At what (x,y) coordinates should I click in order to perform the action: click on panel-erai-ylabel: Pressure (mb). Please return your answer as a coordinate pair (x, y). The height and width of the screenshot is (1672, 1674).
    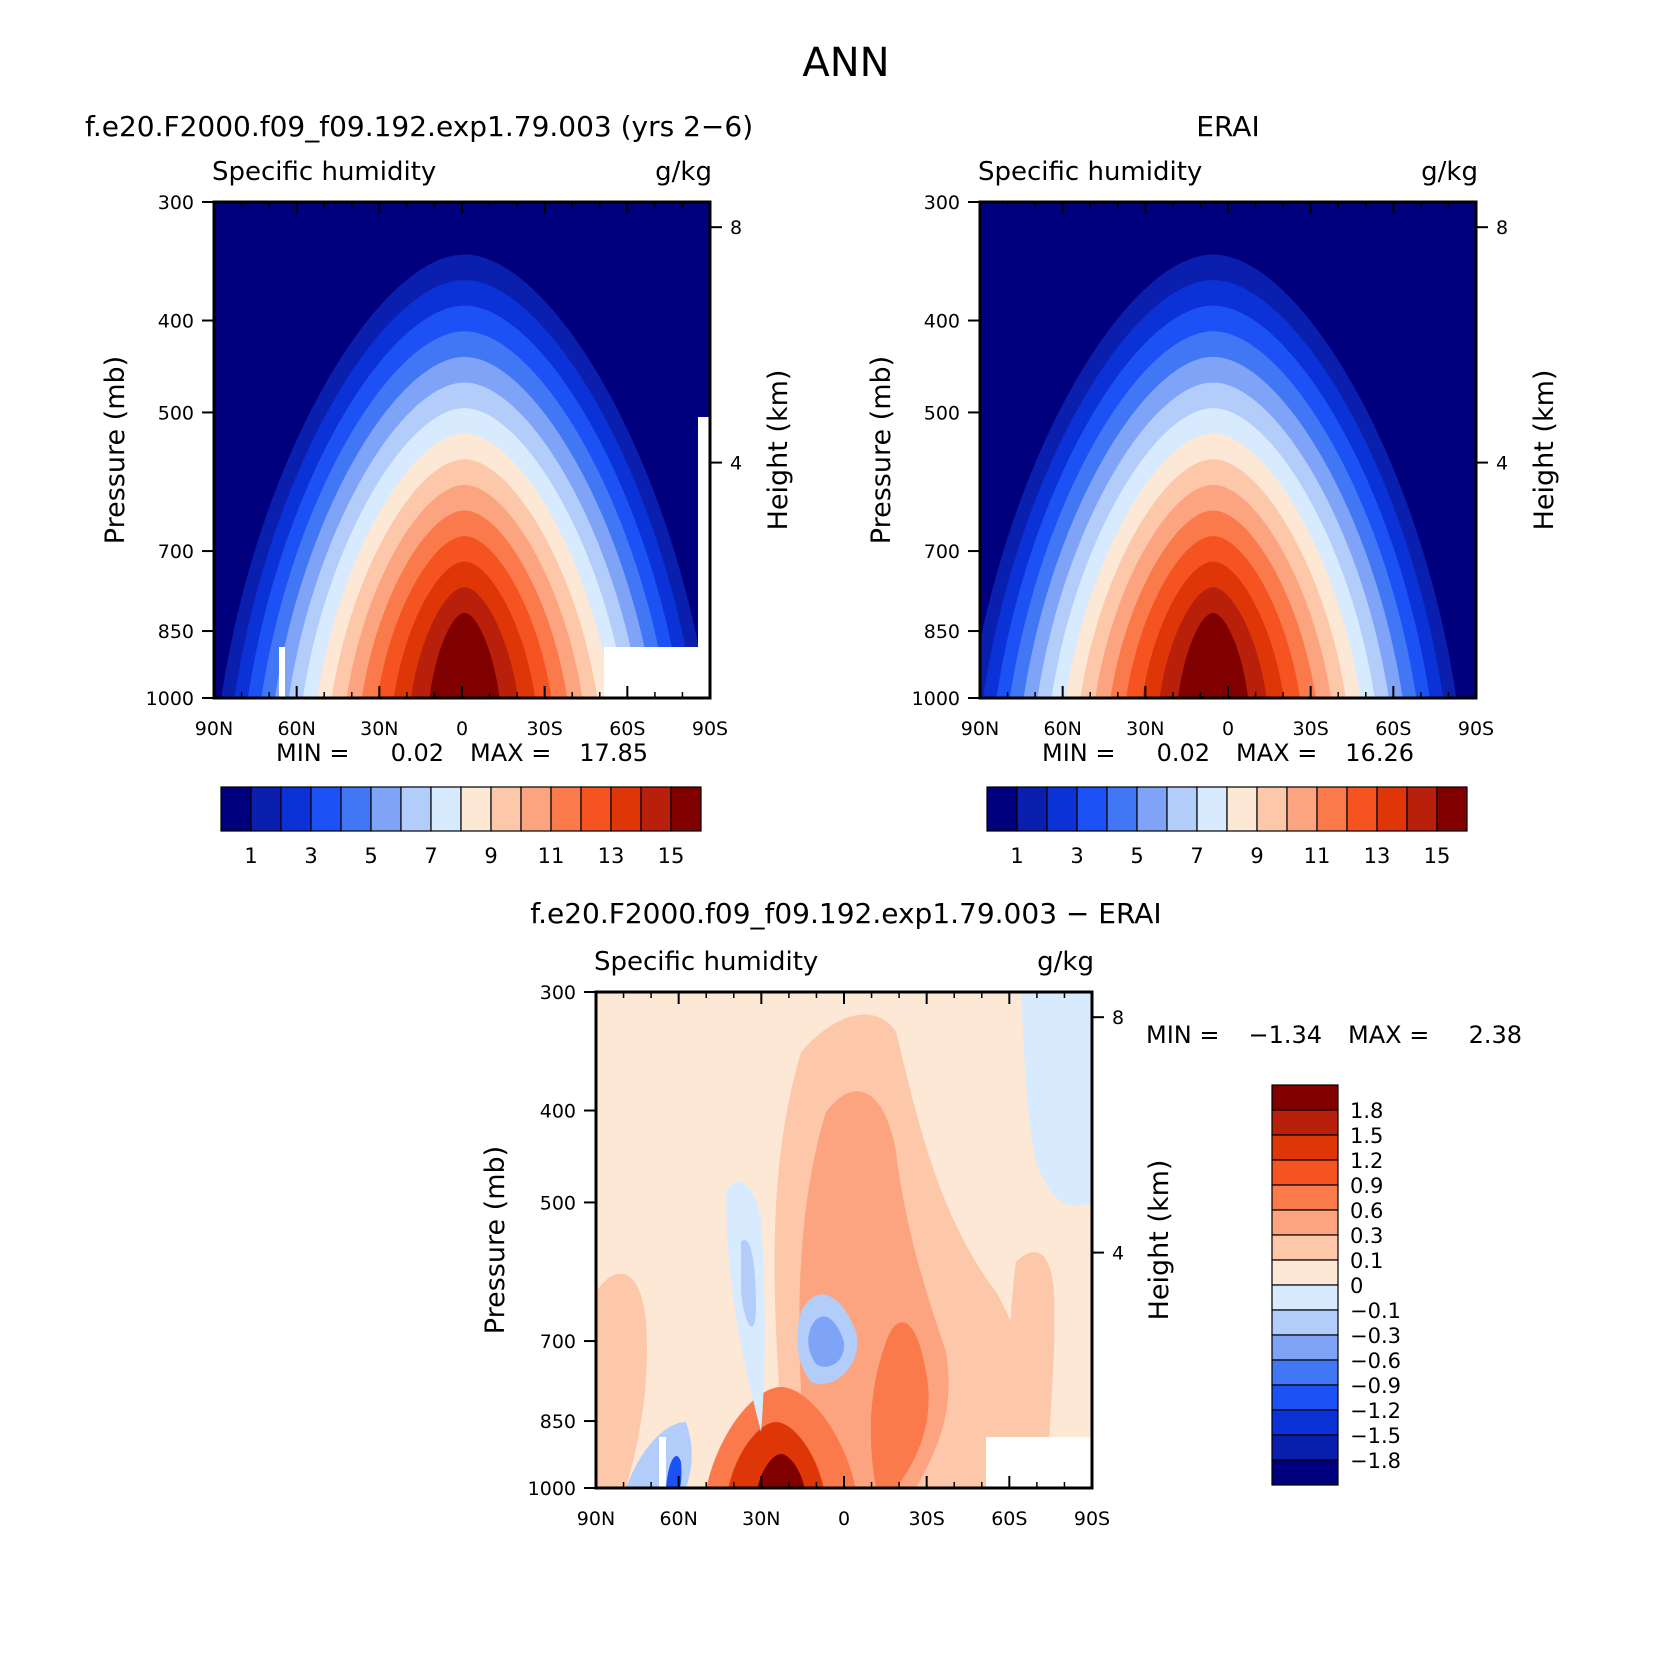
    Looking at the image, I should click on (881, 450).